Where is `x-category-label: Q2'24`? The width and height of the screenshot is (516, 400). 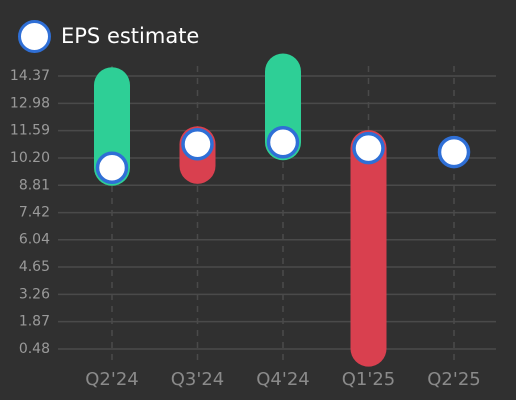
x-category-label: Q2'24 is located at coordinates (111, 379).